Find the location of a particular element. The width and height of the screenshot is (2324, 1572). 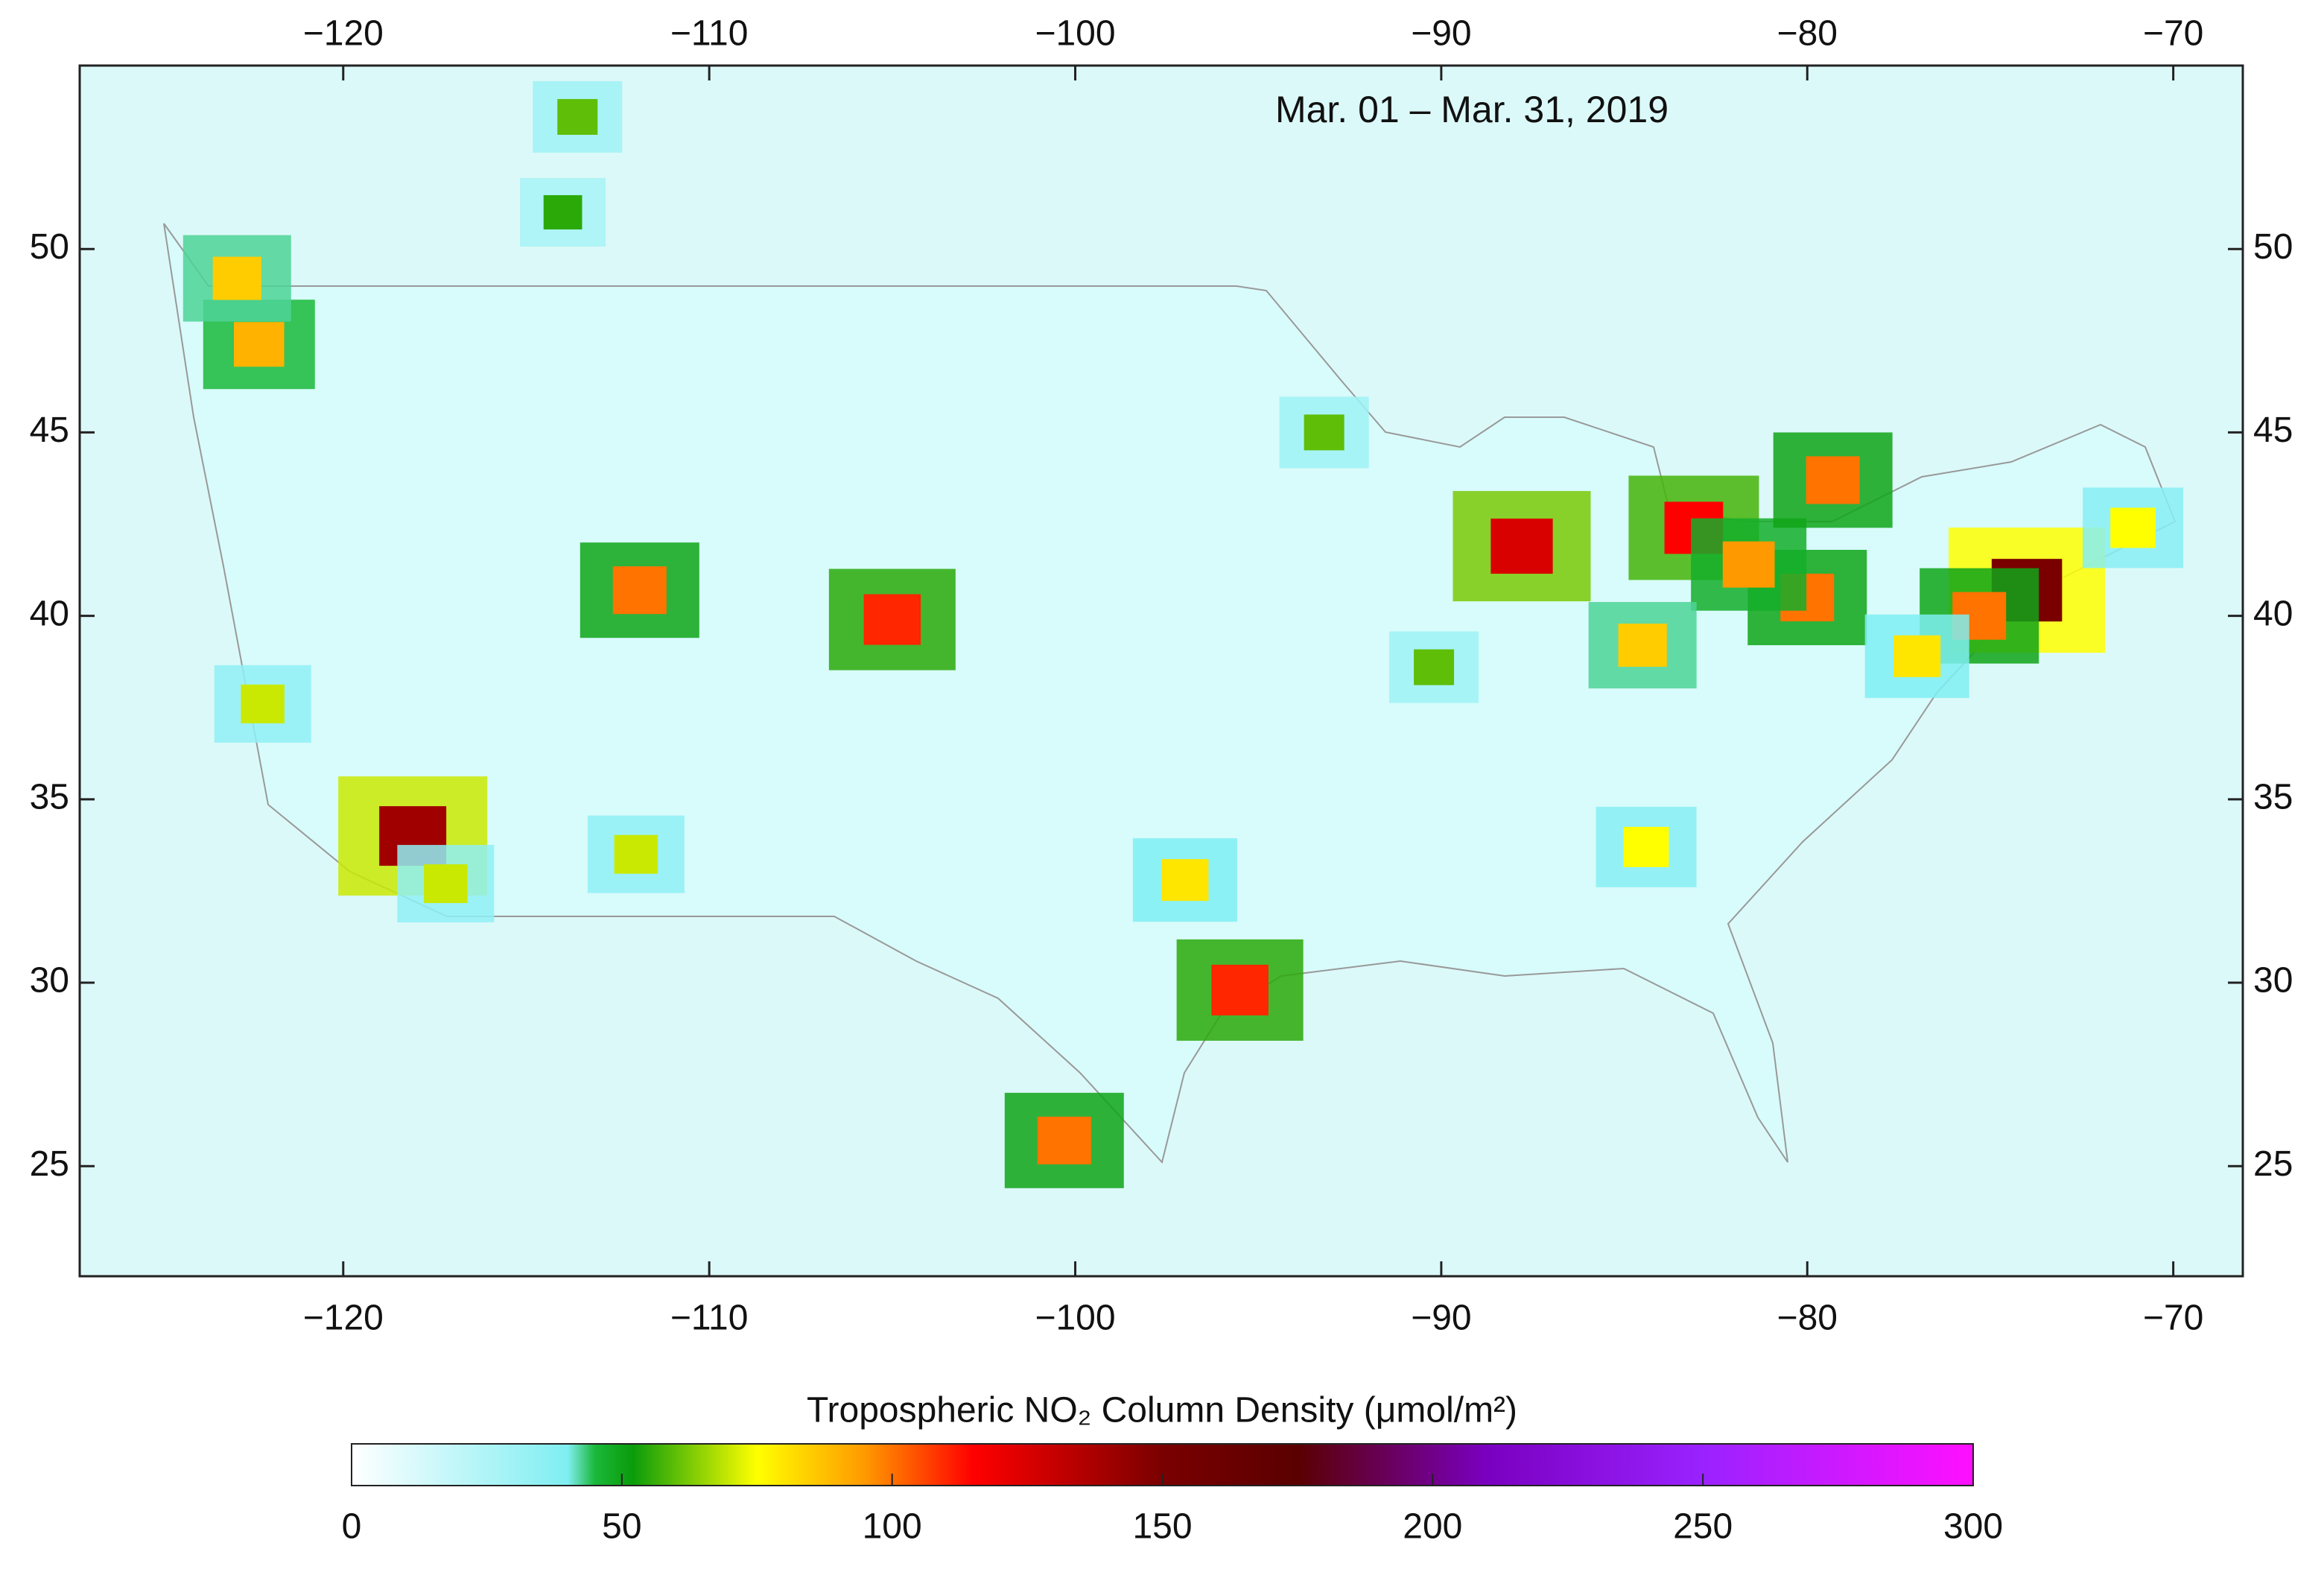

colorbar-tick-label: 300 is located at coordinates (1973, 1527).